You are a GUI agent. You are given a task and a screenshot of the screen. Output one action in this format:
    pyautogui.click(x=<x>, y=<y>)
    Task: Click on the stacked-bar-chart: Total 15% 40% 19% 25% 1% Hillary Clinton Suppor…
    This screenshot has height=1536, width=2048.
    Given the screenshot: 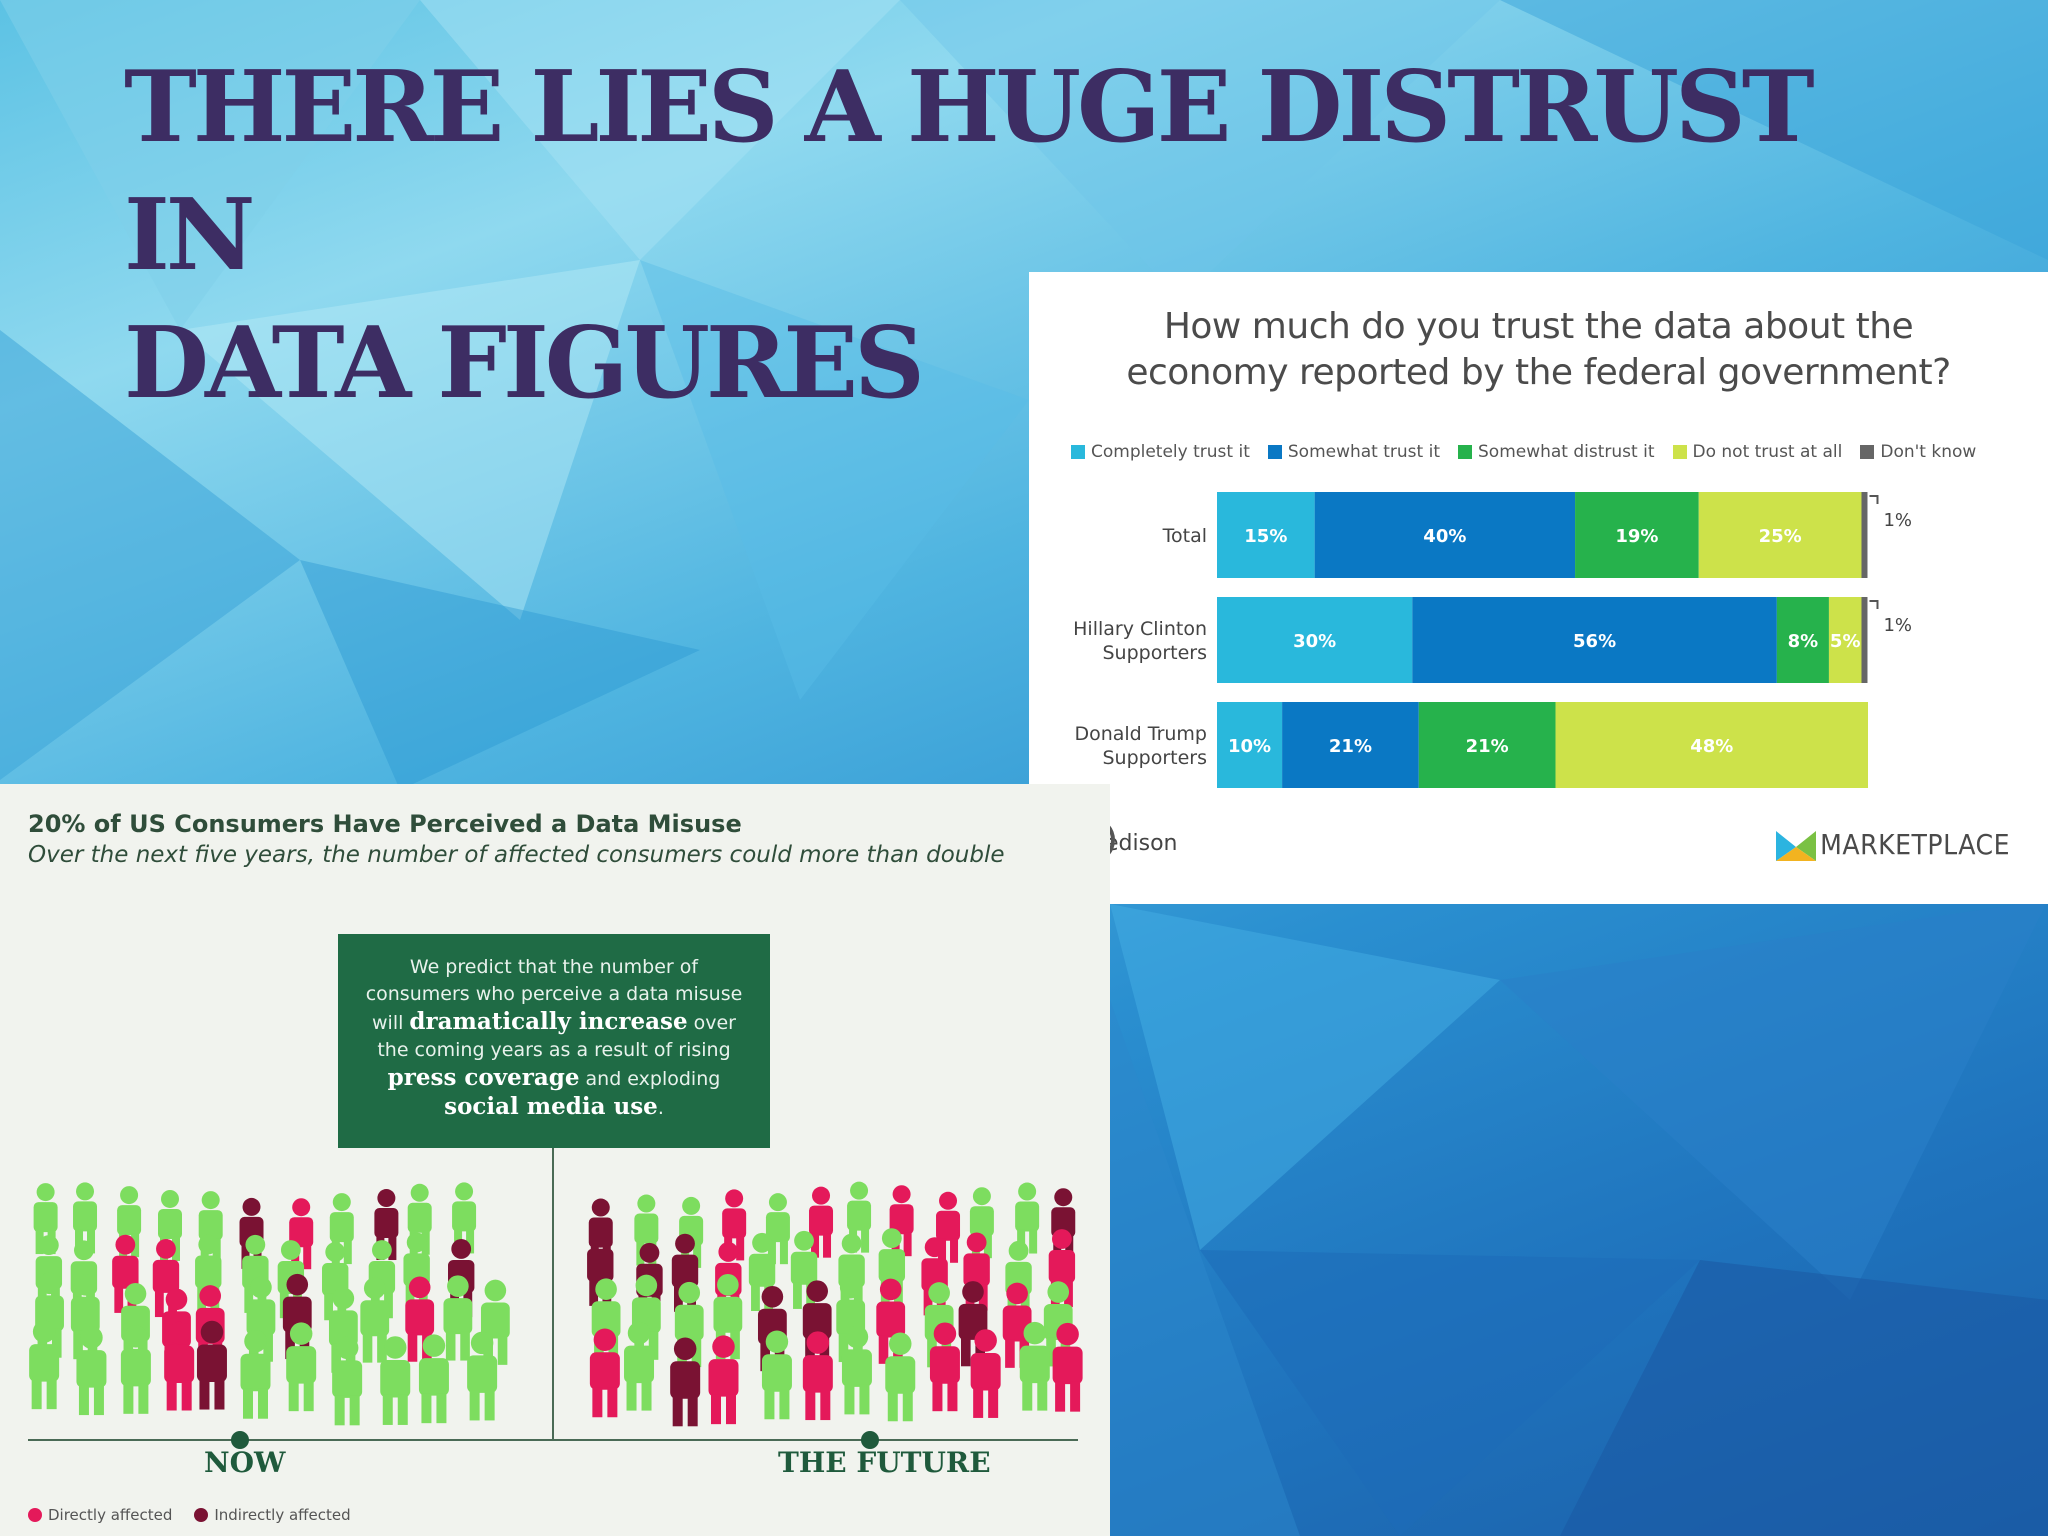 What is the action you would take?
    pyautogui.click(x=1492, y=640)
    